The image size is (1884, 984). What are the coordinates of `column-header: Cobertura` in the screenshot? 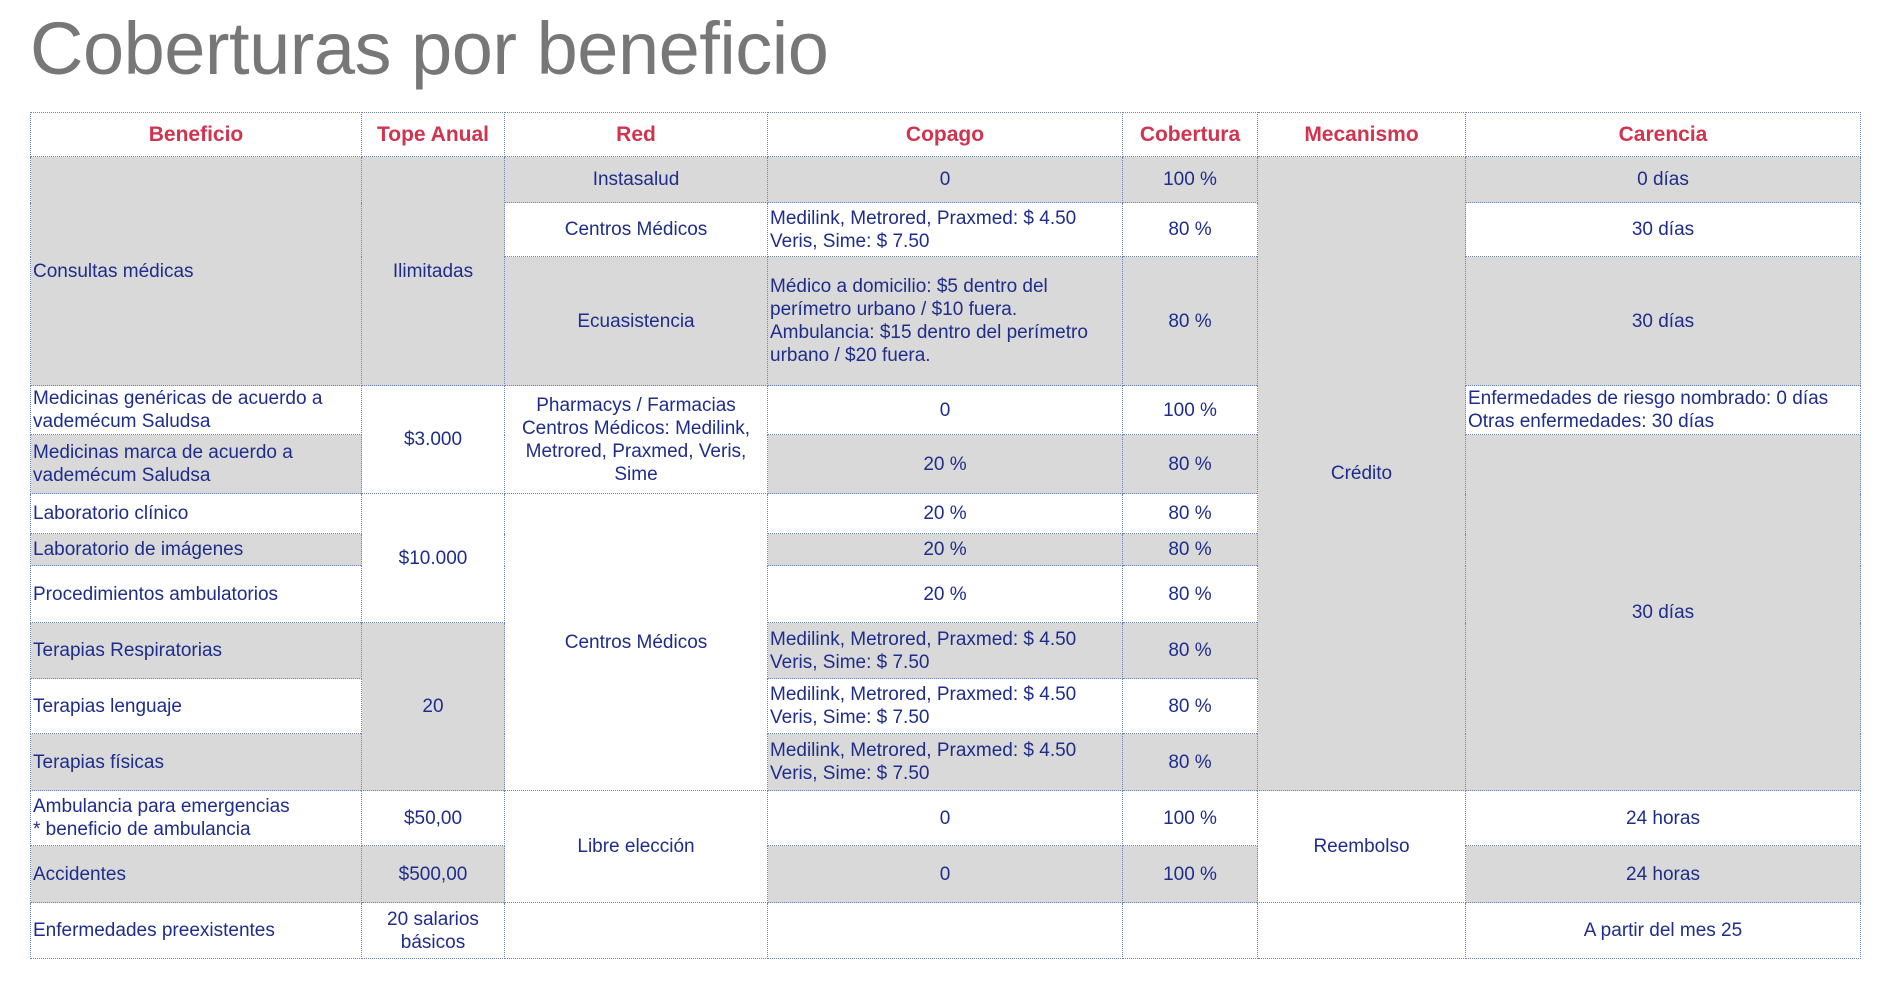 It's located at (1190, 134).